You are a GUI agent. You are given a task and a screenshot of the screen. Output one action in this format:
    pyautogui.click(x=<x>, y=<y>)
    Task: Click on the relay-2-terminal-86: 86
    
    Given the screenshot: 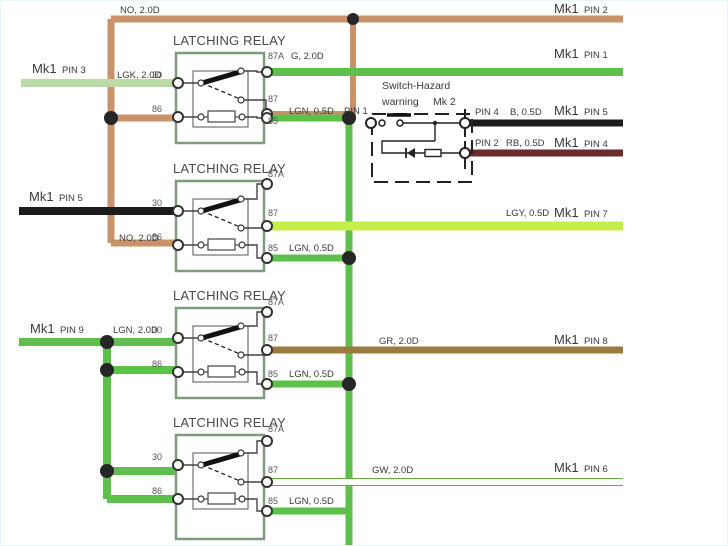 What is the action you would take?
    pyautogui.click(x=157, y=237)
    